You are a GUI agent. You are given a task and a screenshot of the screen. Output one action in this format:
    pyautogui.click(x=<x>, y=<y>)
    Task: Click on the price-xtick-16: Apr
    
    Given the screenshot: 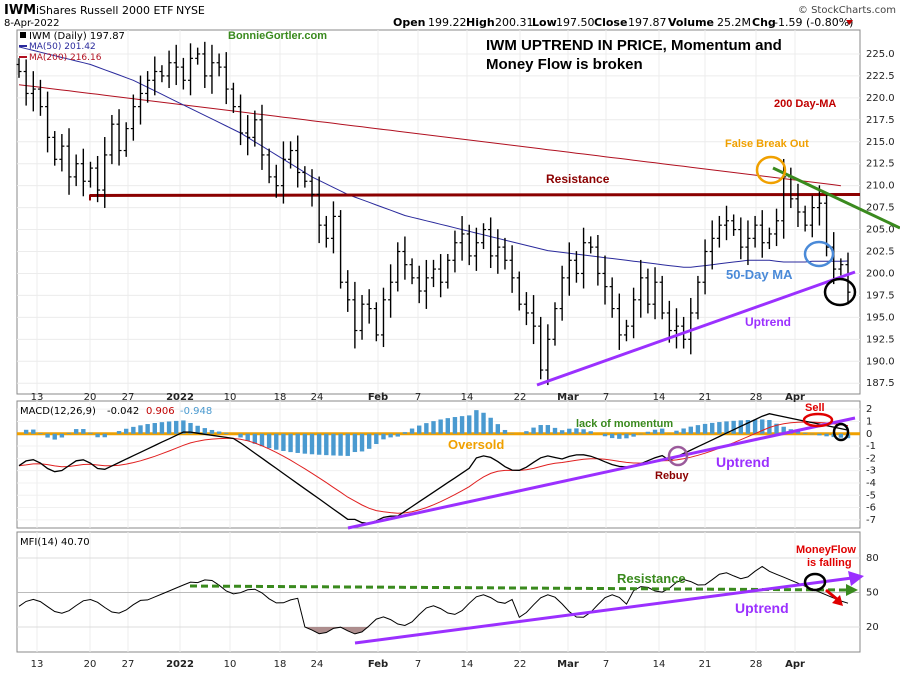 What is the action you would take?
    pyautogui.click(x=795, y=397)
    